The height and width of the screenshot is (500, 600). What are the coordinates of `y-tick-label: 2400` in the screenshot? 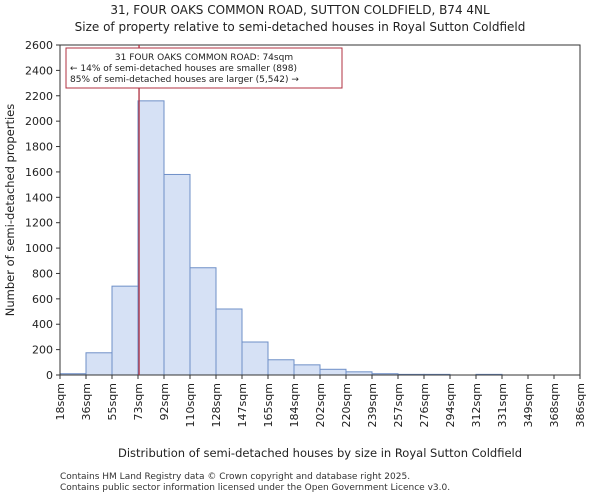 It's located at (39, 70).